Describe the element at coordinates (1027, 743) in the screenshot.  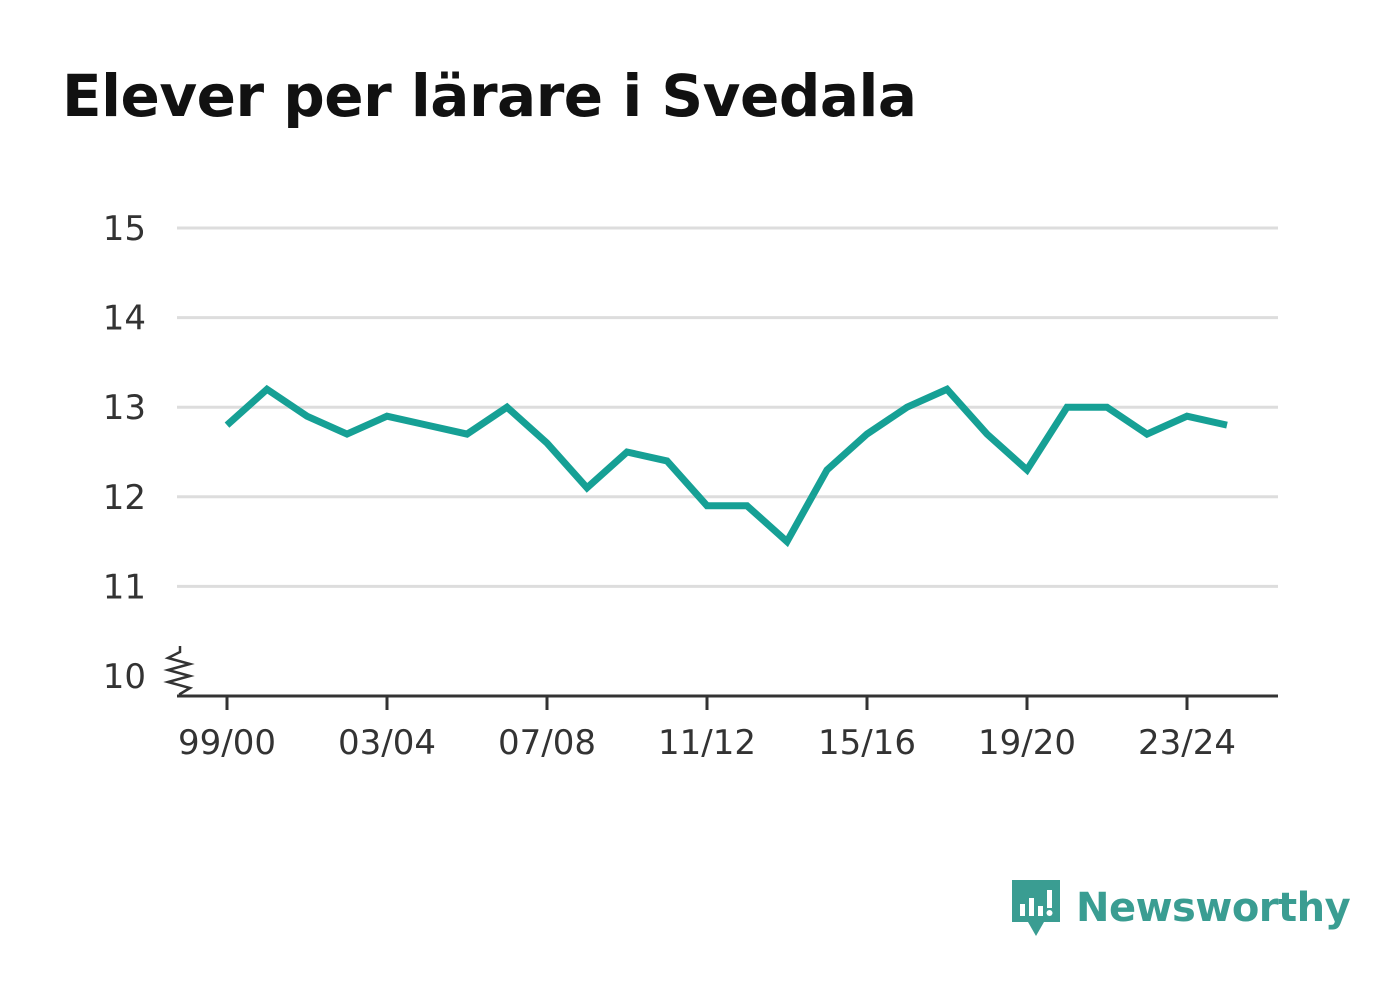
I see `x-tick-label: 19/20` at that location.